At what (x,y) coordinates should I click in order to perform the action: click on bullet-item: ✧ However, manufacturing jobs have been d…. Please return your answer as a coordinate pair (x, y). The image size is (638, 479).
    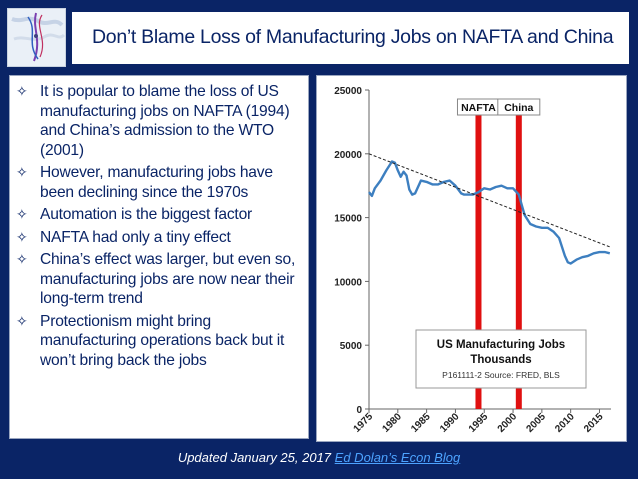
    Looking at the image, I should click on (160, 182).